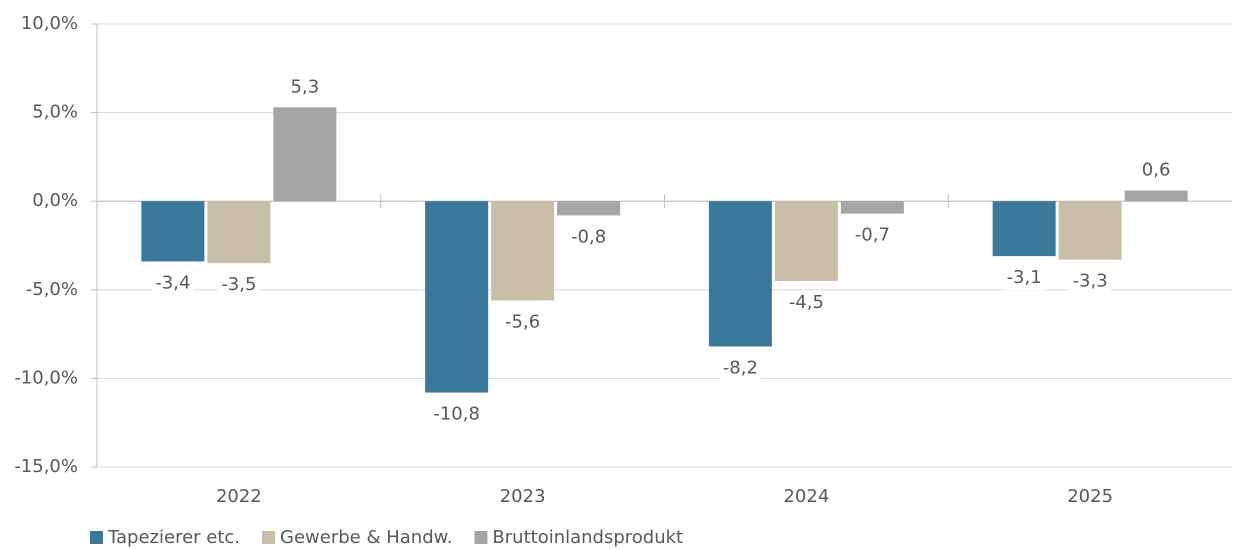 The height and width of the screenshot is (549, 1248). What do you see at coordinates (46, 466) in the screenshot?
I see `y-tick-label: -15,0%` at bounding box center [46, 466].